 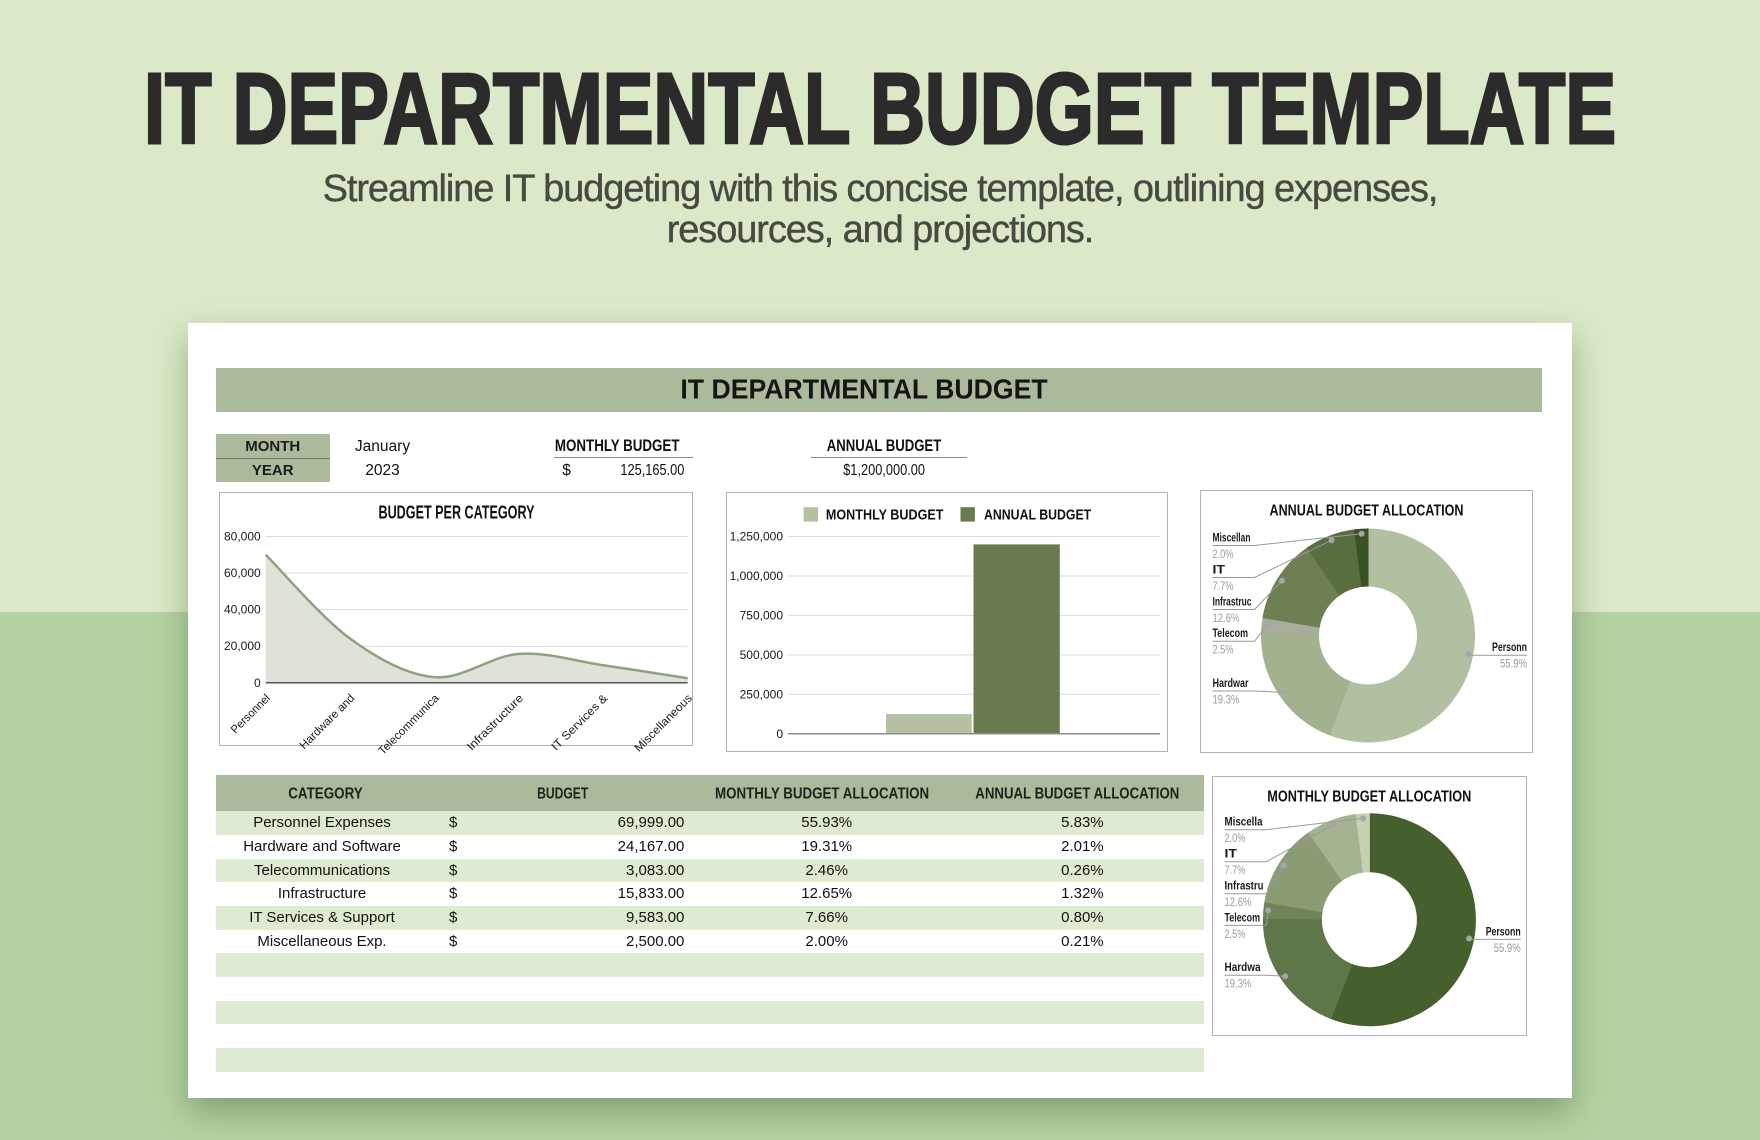 I want to click on svg-text: BUDGET PER CATEGORY, so click(x=457, y=512).